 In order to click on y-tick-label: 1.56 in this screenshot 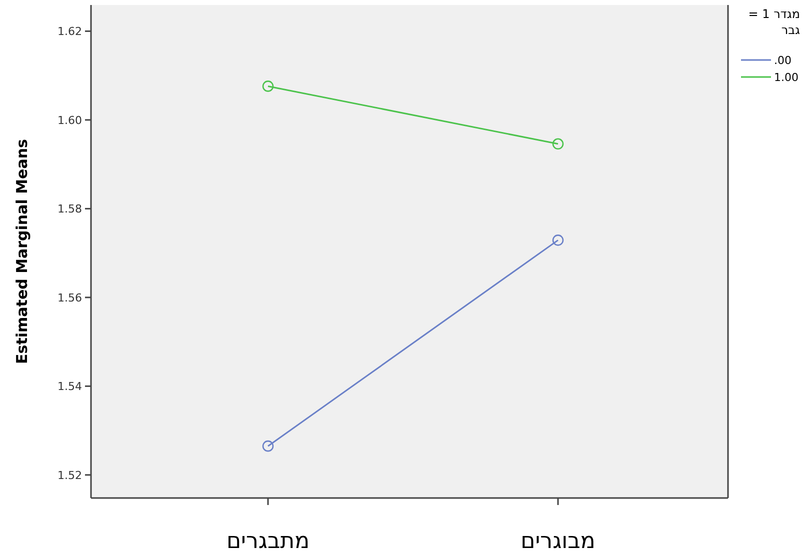, I will do `click(70, 297)`.